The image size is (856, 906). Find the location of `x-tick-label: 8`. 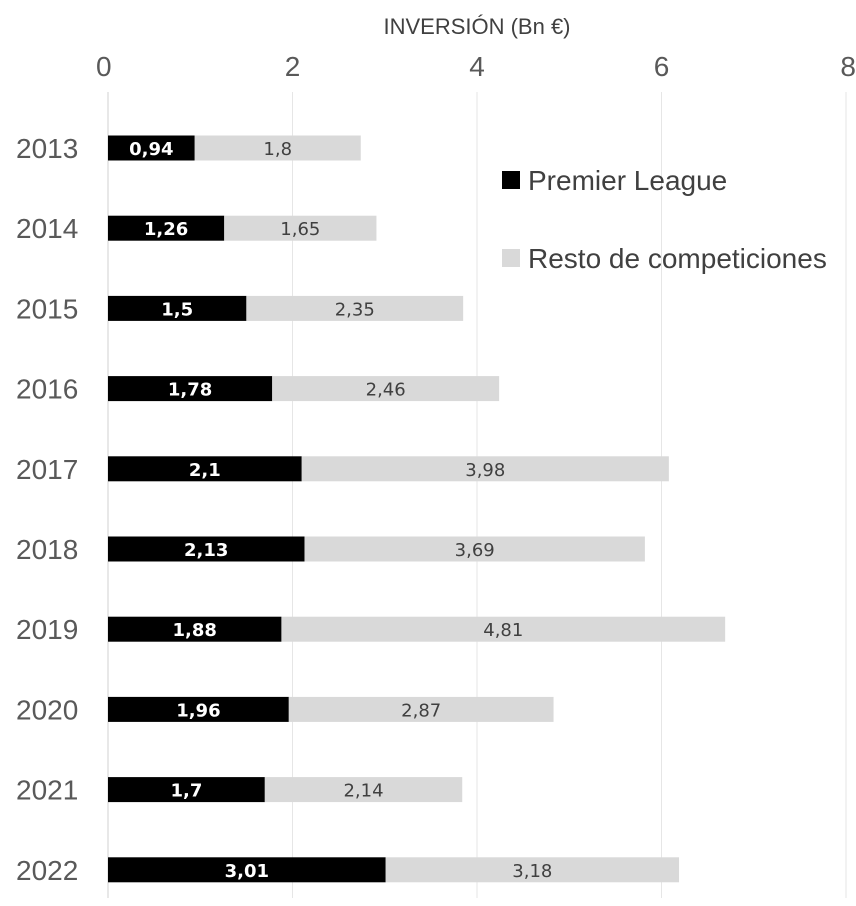

x-tick-label: 8 is located at coordinates (848, 66).